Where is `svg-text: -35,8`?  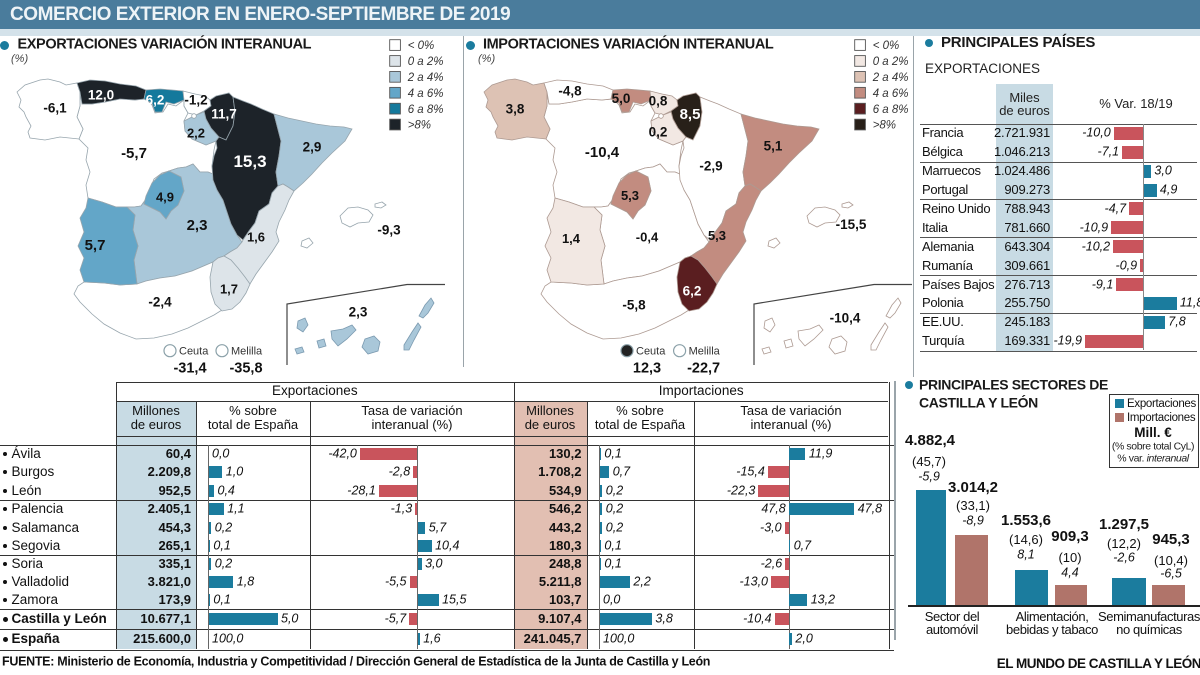 svg-text: -35,8 is located at coordinates (245, 369).